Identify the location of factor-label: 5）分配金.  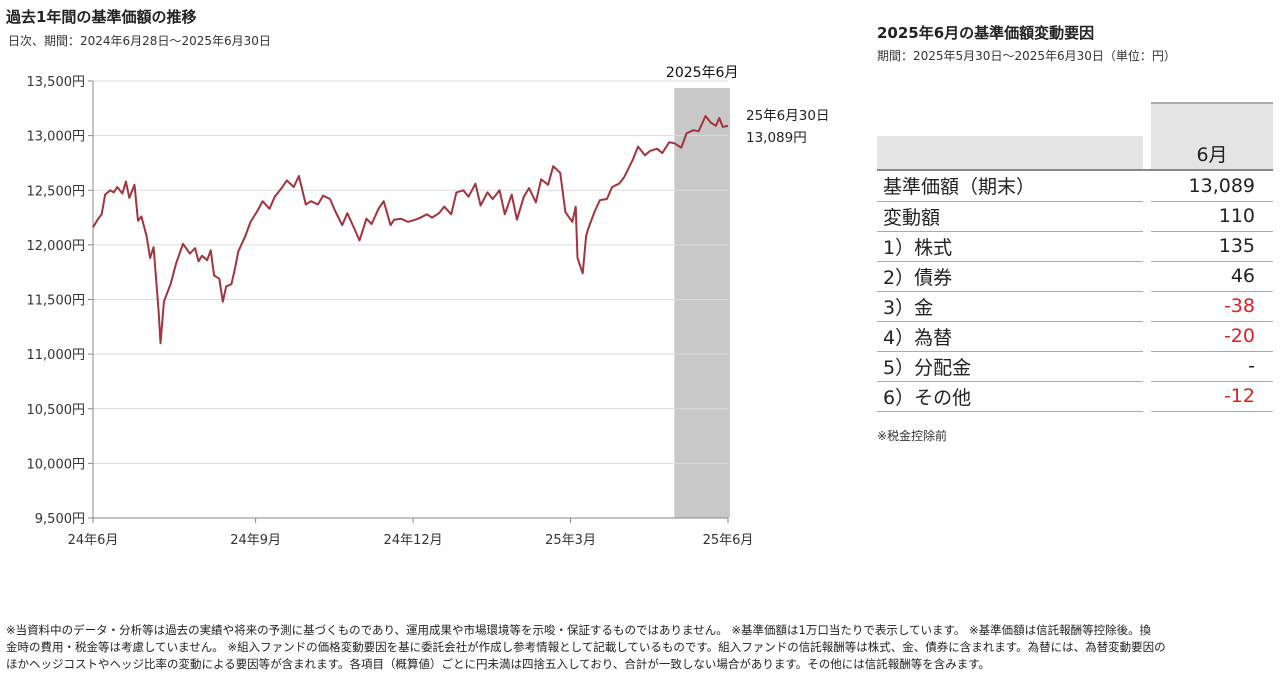
(1010, 366).